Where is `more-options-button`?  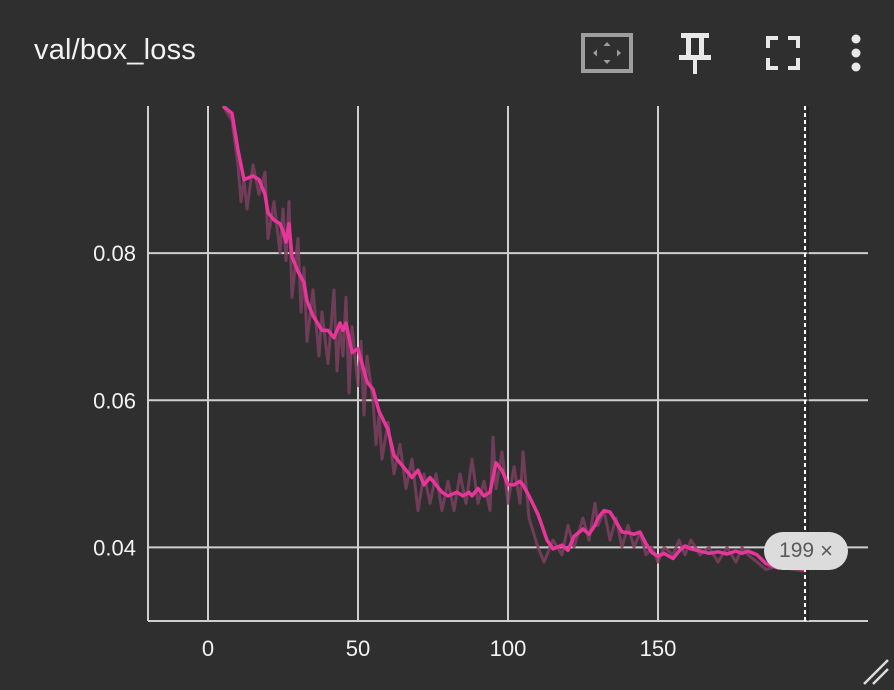 more-options-button is located at coordinates (856, 53).